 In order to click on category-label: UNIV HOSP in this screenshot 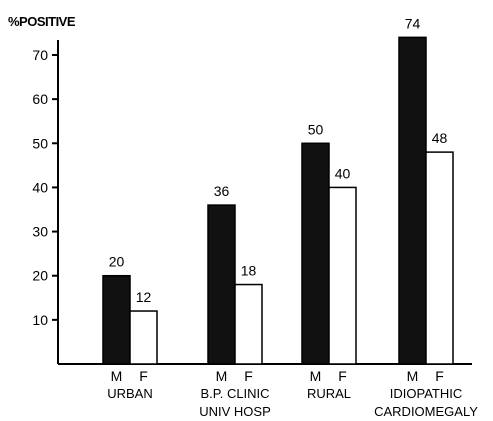, I will do `click(235, 411)`.